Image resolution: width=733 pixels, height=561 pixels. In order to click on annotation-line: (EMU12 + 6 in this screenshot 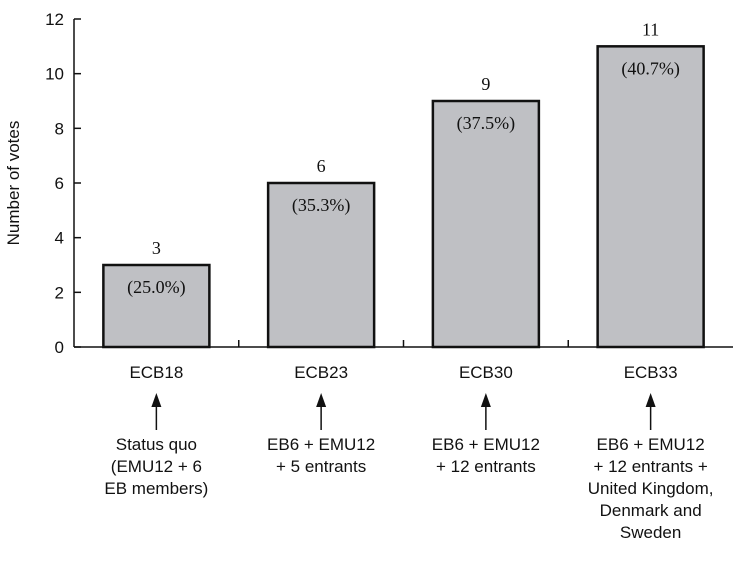, I will do `click(156, 466)`.